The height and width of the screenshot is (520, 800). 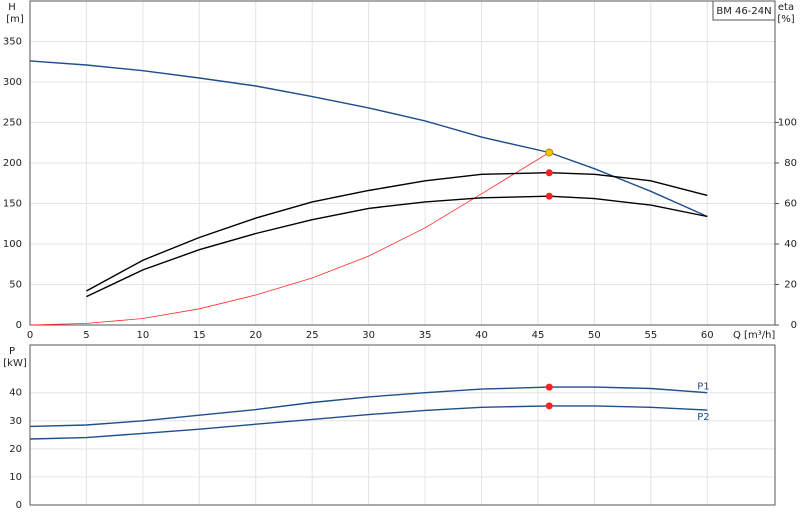 What do you see at coordinates (790, 285) in the screenshot?
I see `y2-tick-label: 20` at bounding box center [790, 285].